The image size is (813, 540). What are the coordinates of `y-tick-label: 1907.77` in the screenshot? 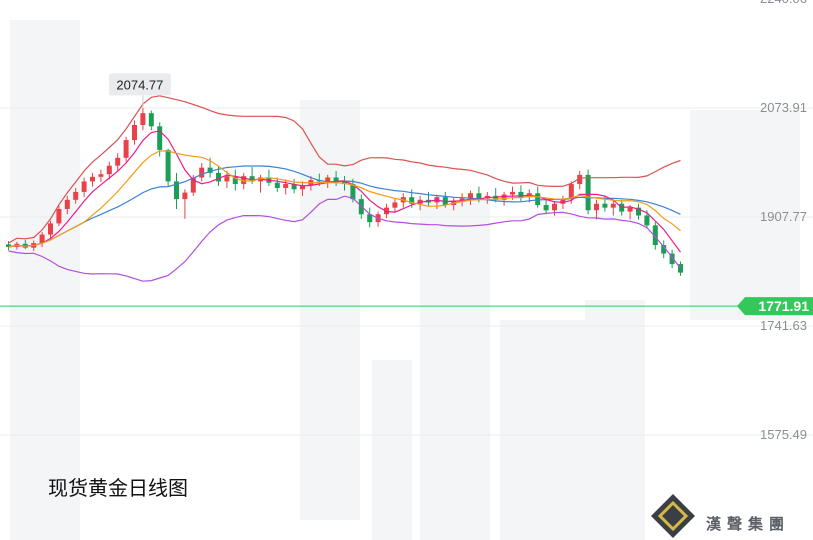 It's located at (783, 216).